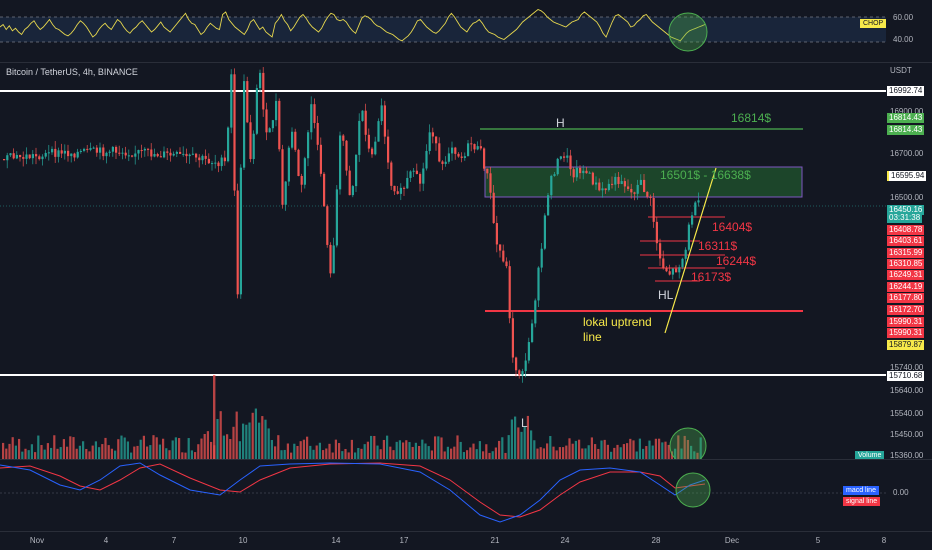 The image size is (932, 550). Describe the element at coordinates (443, 31) in the screenshot. I see `chop-pane` at that location.